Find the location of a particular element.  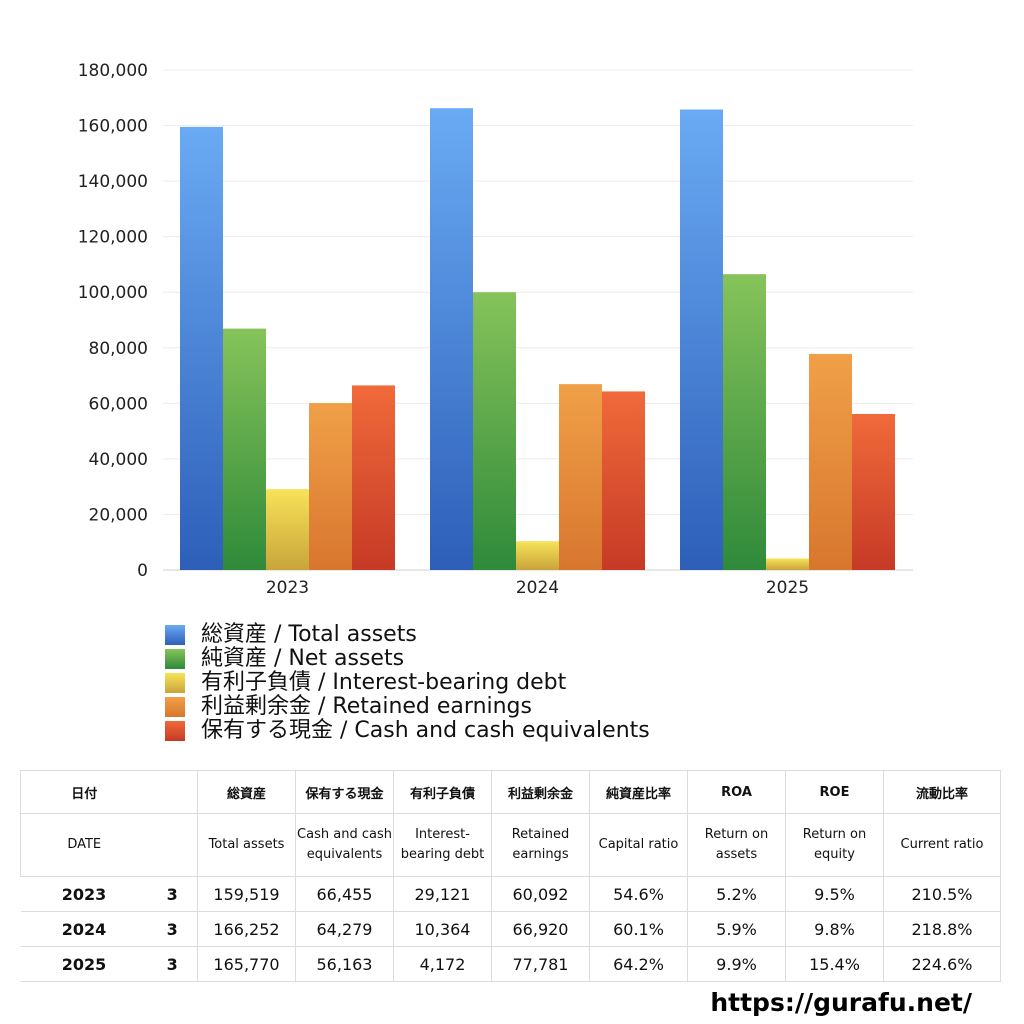

cell-current-ratio: 218.8% is located at coordinates (942, 929).